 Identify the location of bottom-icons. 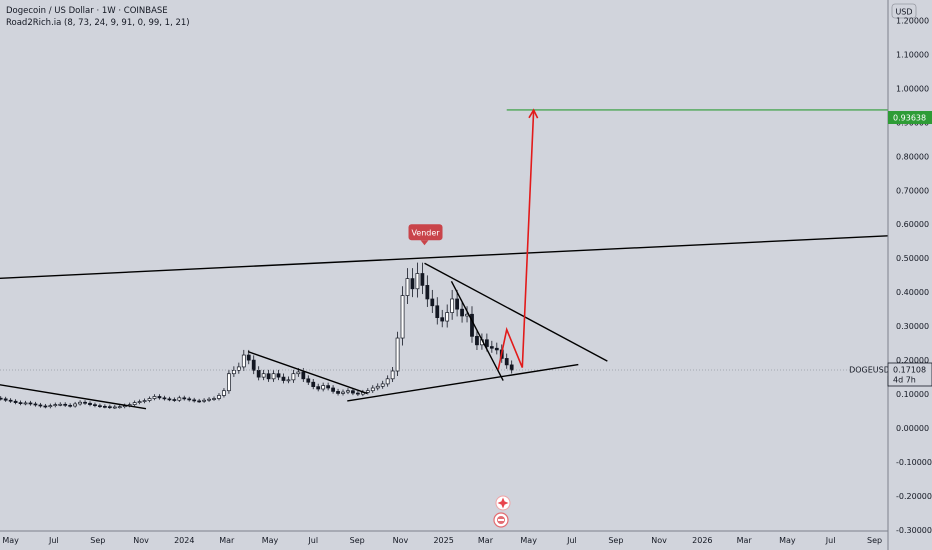
(502, 511).